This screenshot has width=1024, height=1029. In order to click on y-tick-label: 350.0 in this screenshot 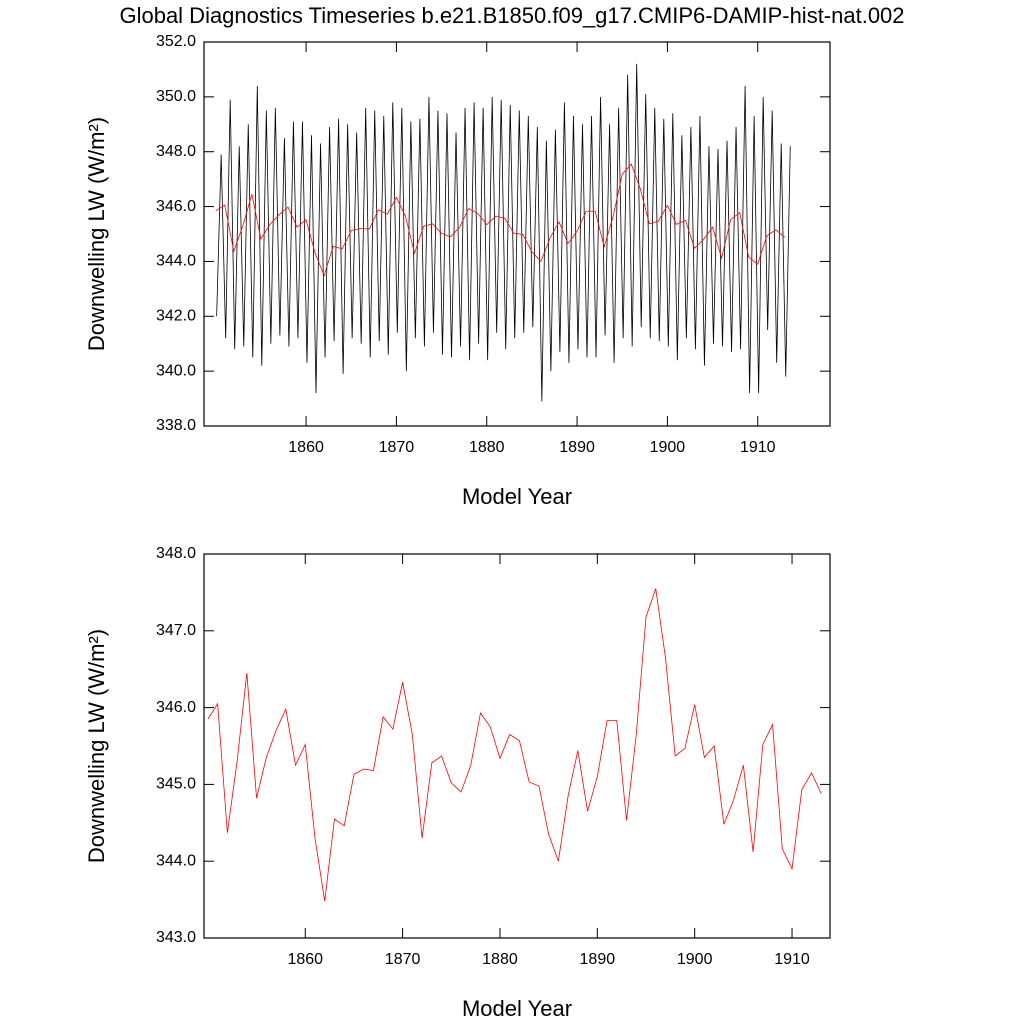, I will do `click(176, 96)`.